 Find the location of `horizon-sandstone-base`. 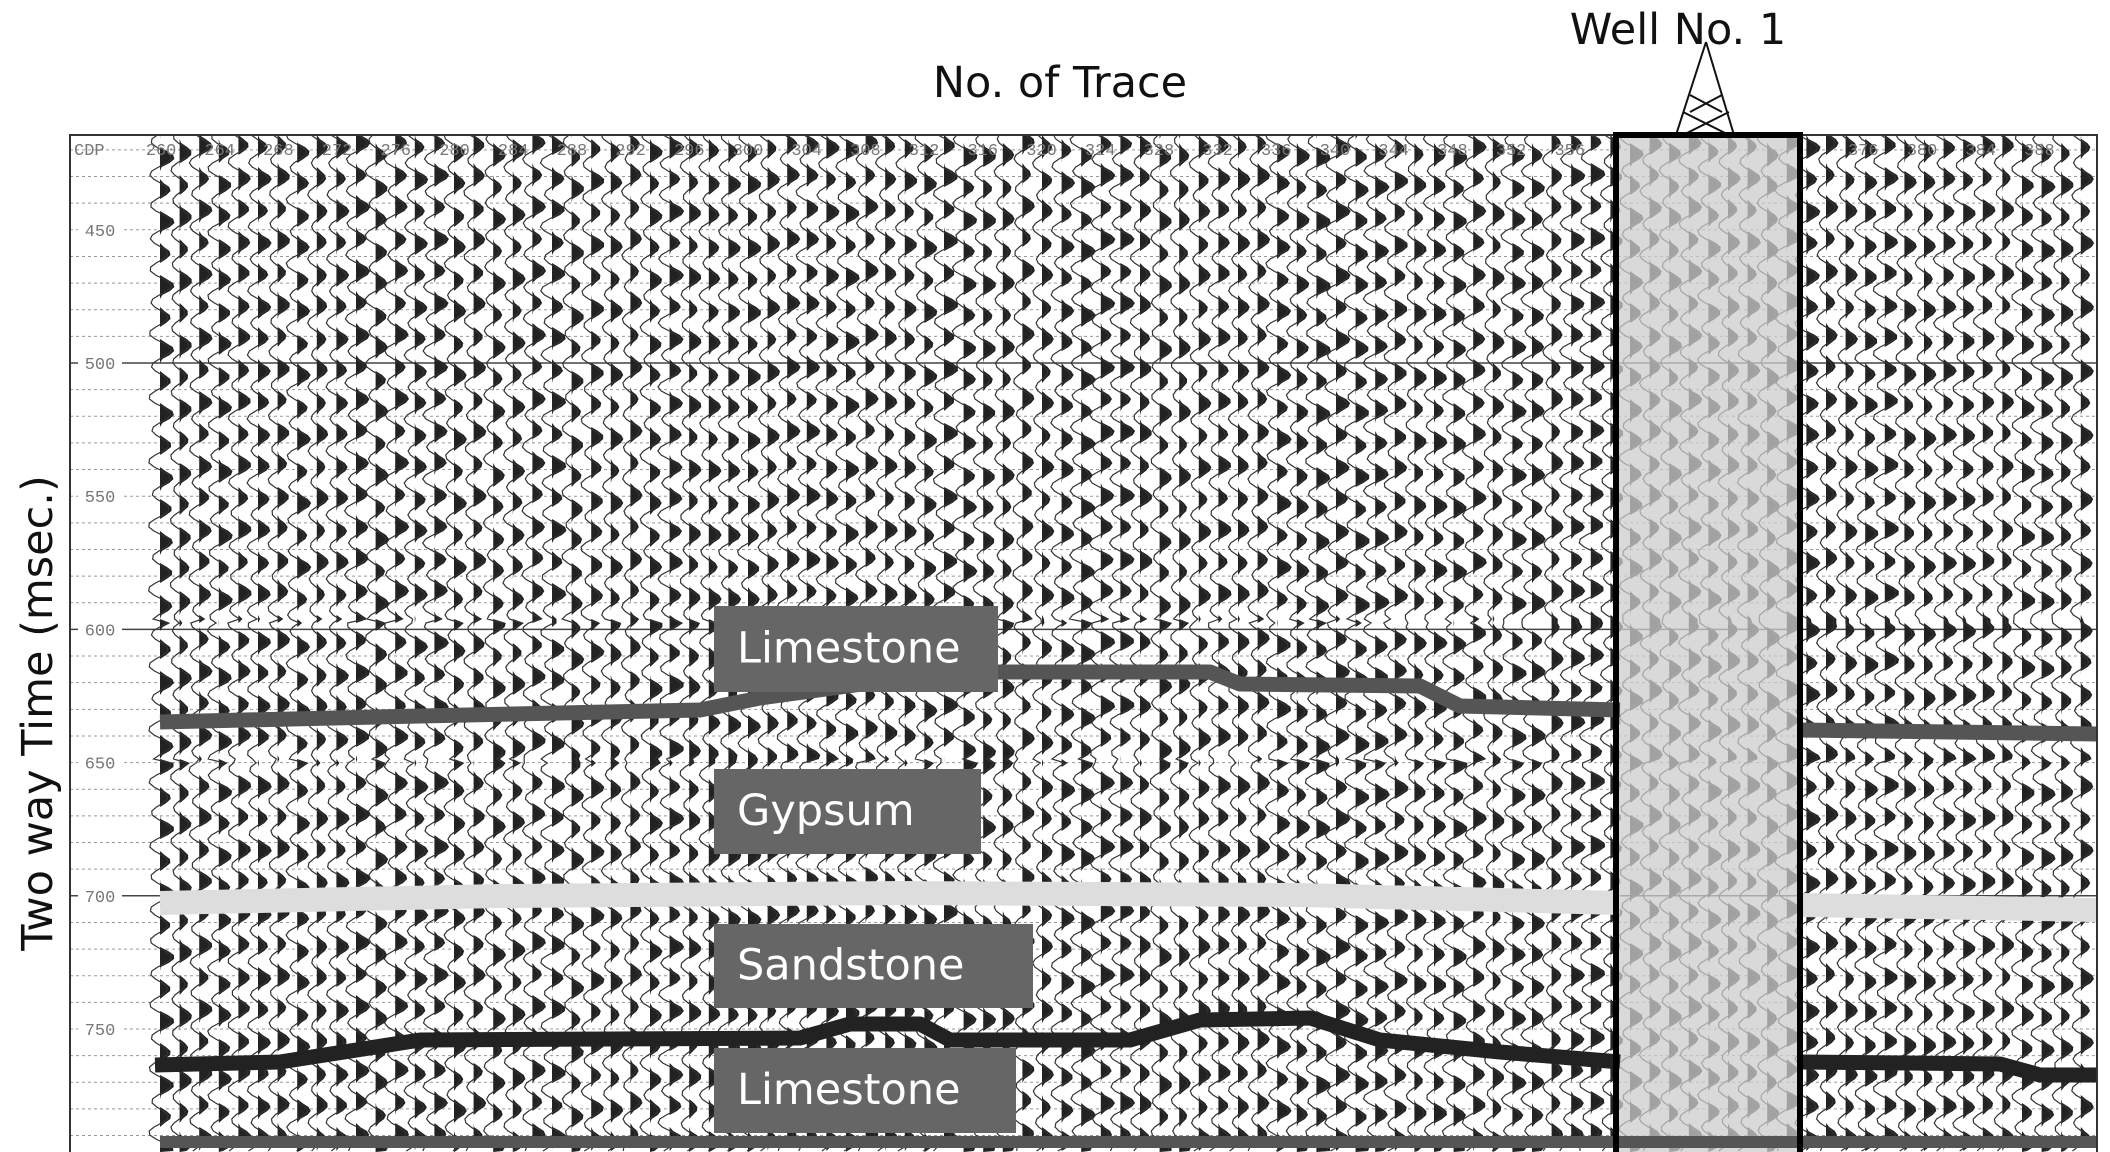

horizon-sandstone-base is located at coordinates (887, 1041).